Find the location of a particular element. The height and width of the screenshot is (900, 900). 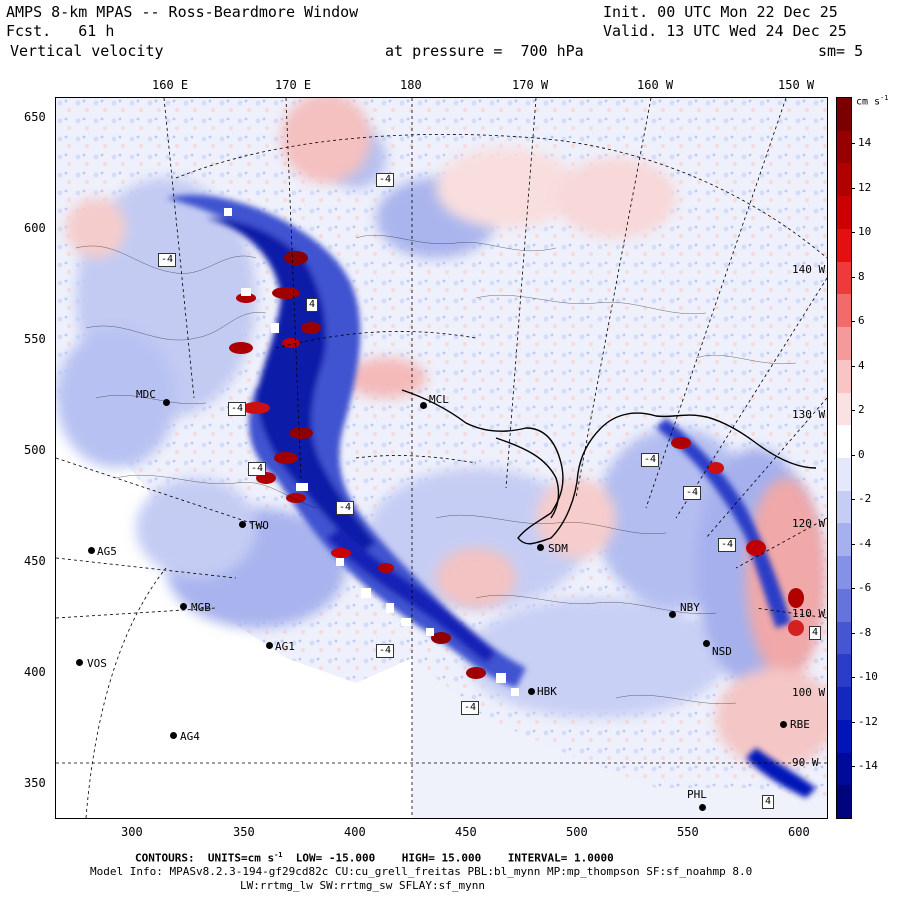

forecast-hour: Fcst. 61 h is located at coordinates (60, 31).